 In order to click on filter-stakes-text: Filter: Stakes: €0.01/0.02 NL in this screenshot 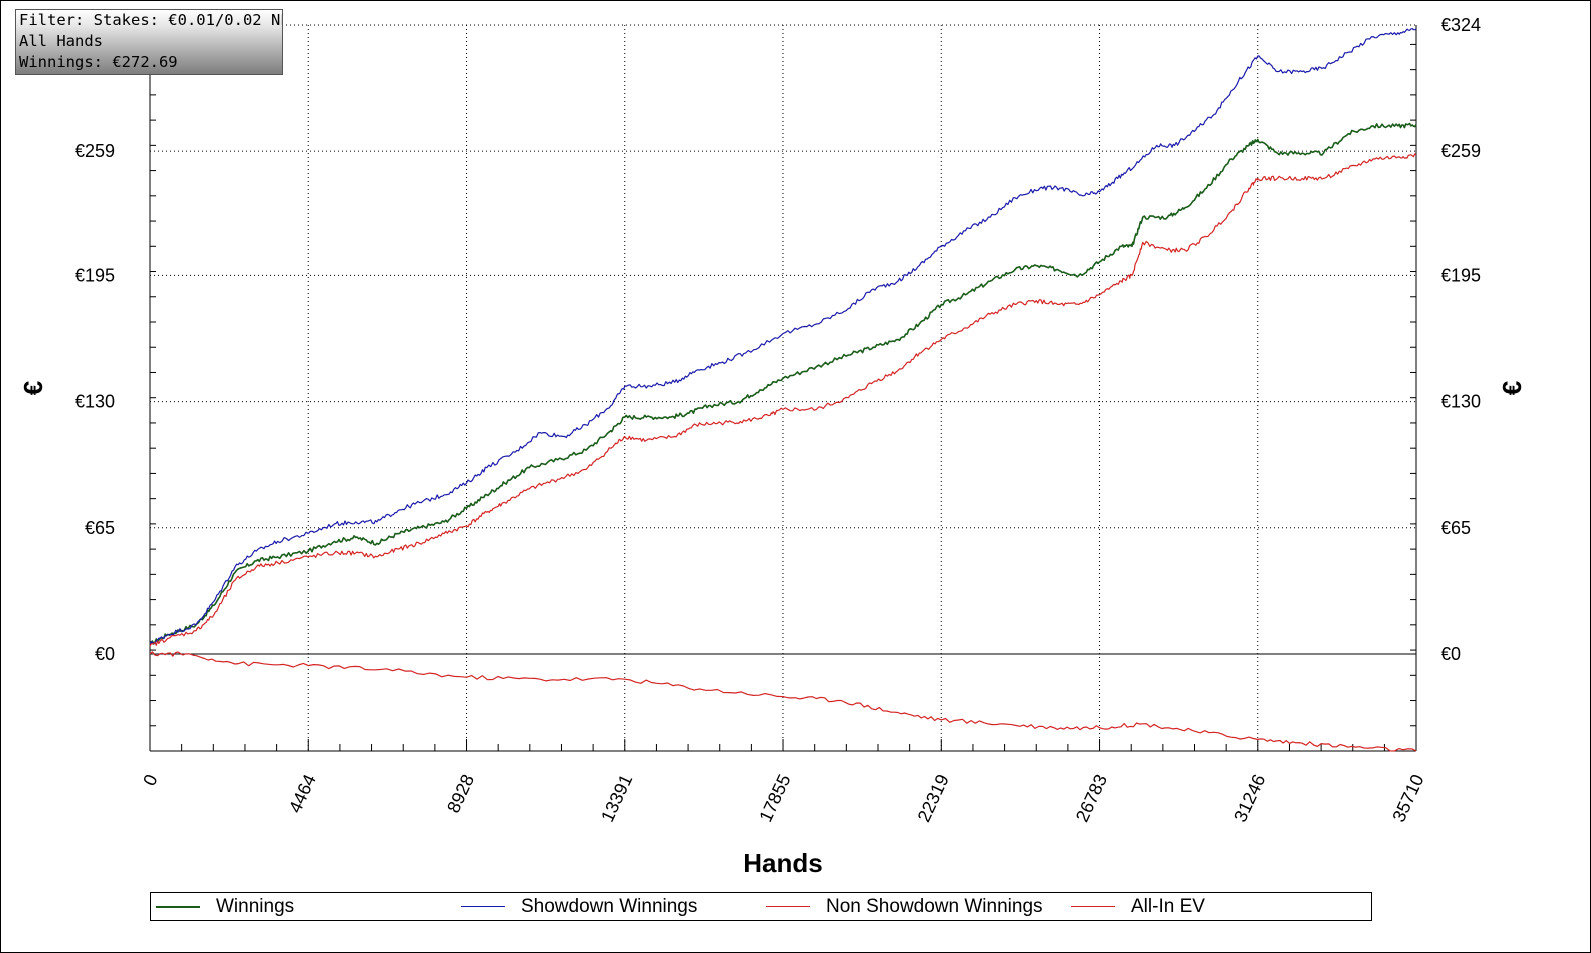, I will do `click(151, 20)`.